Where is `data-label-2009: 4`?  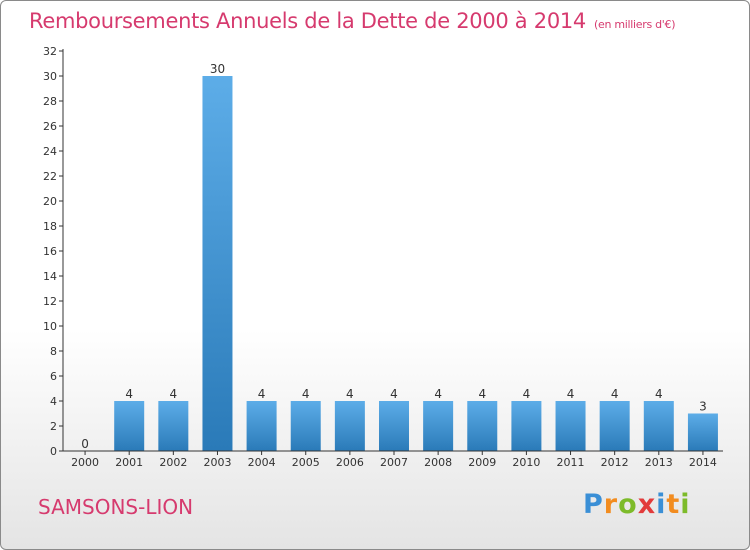 data-label-2009: 4 is located at coordinates (482, 394).